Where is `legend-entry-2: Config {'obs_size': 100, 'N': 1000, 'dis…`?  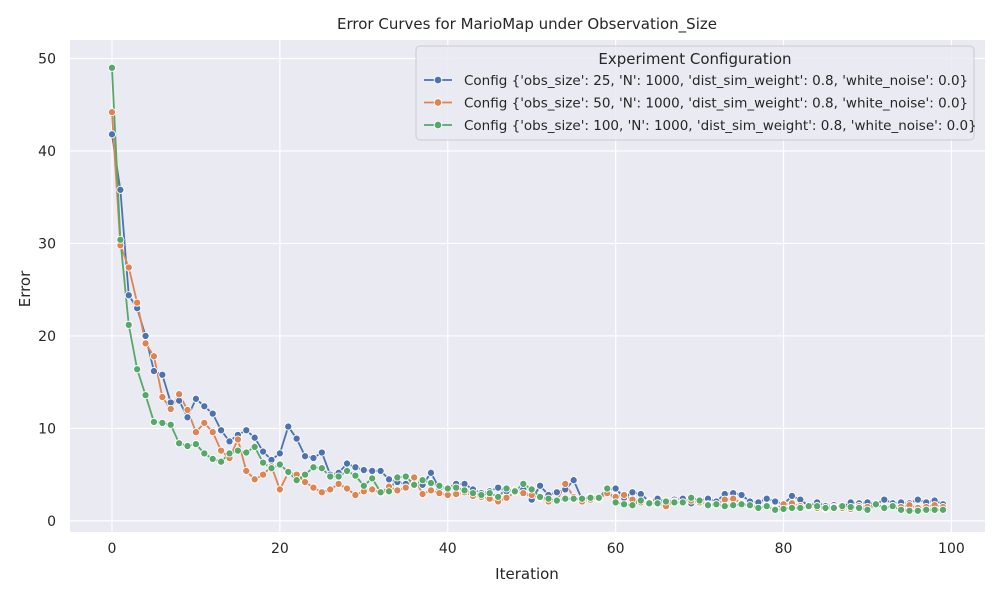
legend-entry-2: Config {'obs_size': 100, 'N': 1000, 'dis… is located at coordinates (700, 126).